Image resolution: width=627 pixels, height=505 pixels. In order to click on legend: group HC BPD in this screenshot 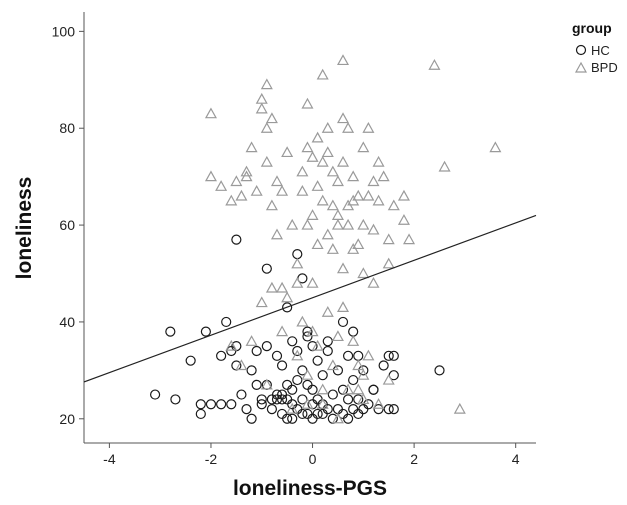, I will do `click(595, 47)`.